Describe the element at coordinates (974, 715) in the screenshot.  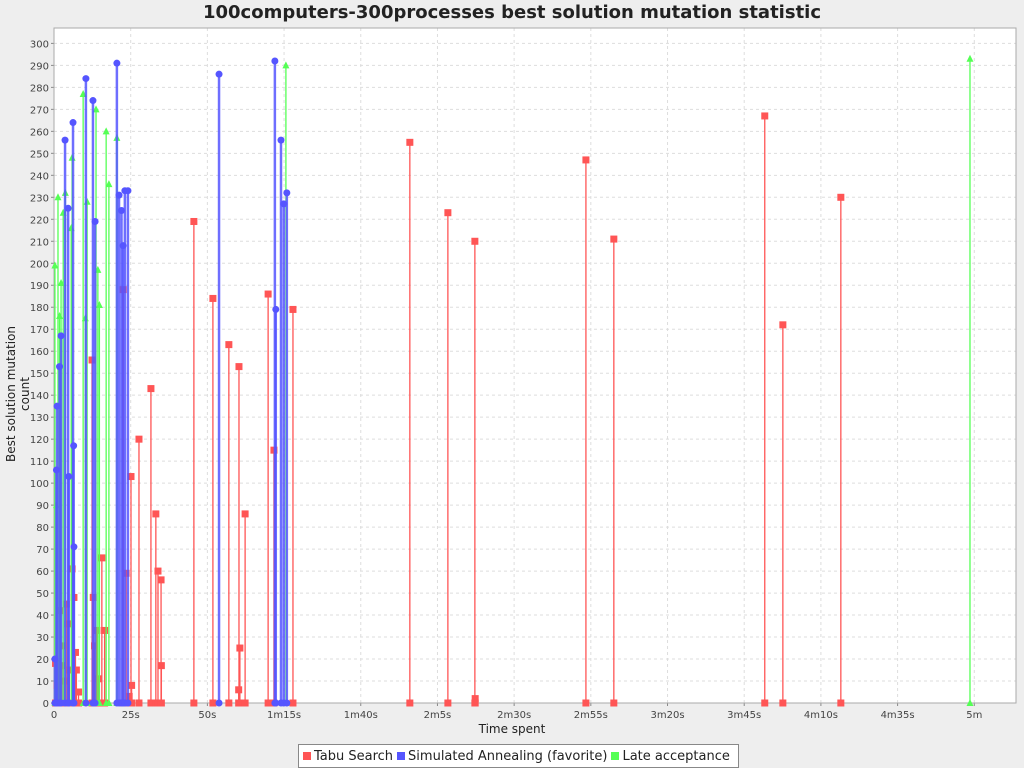
I see `x-tick-label: 5m` at that location.